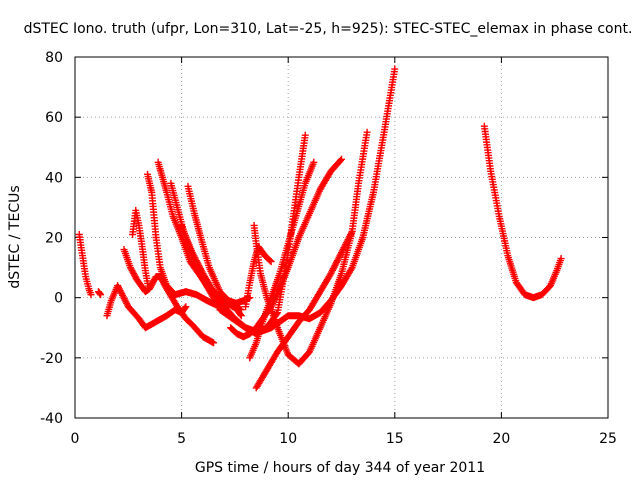 The height and width of the screenshot is (480, 640). Describe the element at coordinates (51, 359) in the screenshot. I see `y-tick-label: -20` at that location.